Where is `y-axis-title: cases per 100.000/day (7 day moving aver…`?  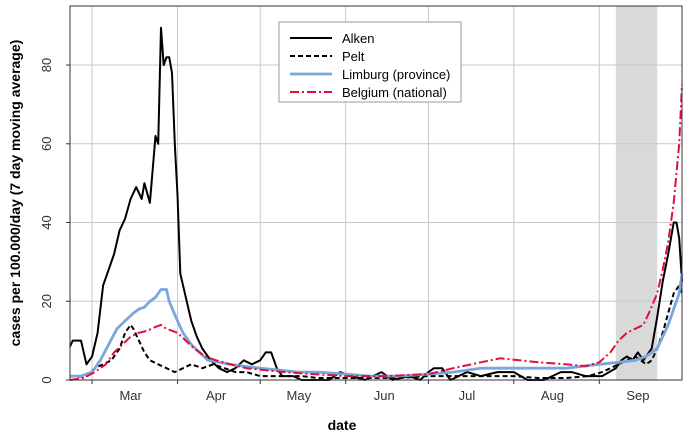
y-axis-title: cases per 100.000/day (7 day moving aver… is located at coordinates (15, 193).